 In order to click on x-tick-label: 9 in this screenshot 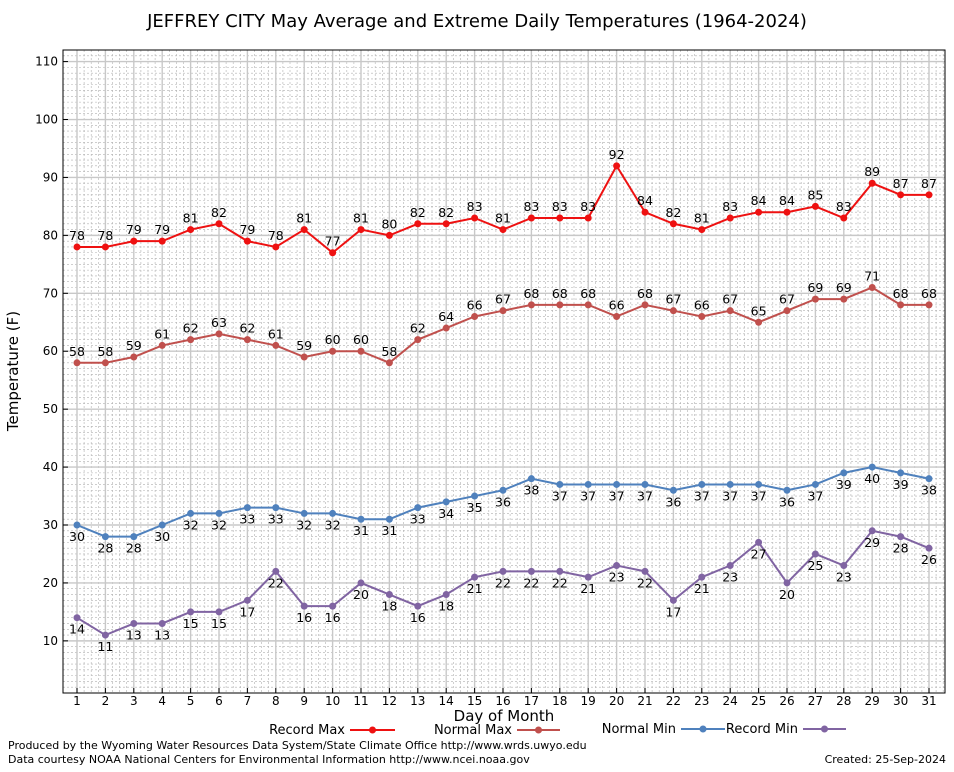, I will do `click(304, 701)`.